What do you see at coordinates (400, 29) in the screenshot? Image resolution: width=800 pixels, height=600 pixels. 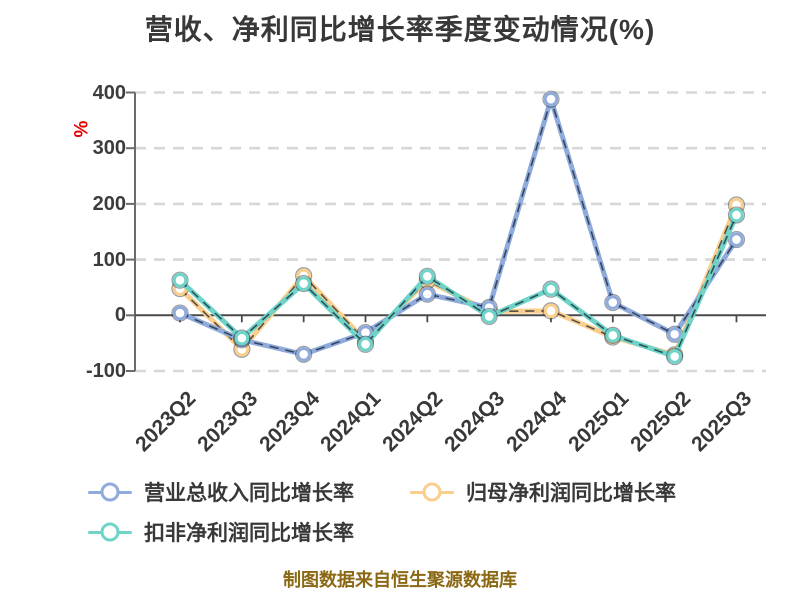 I see `chart-title: 营收、净利同比增长率季度变动情况(%)` at bounding box center [400, 29].